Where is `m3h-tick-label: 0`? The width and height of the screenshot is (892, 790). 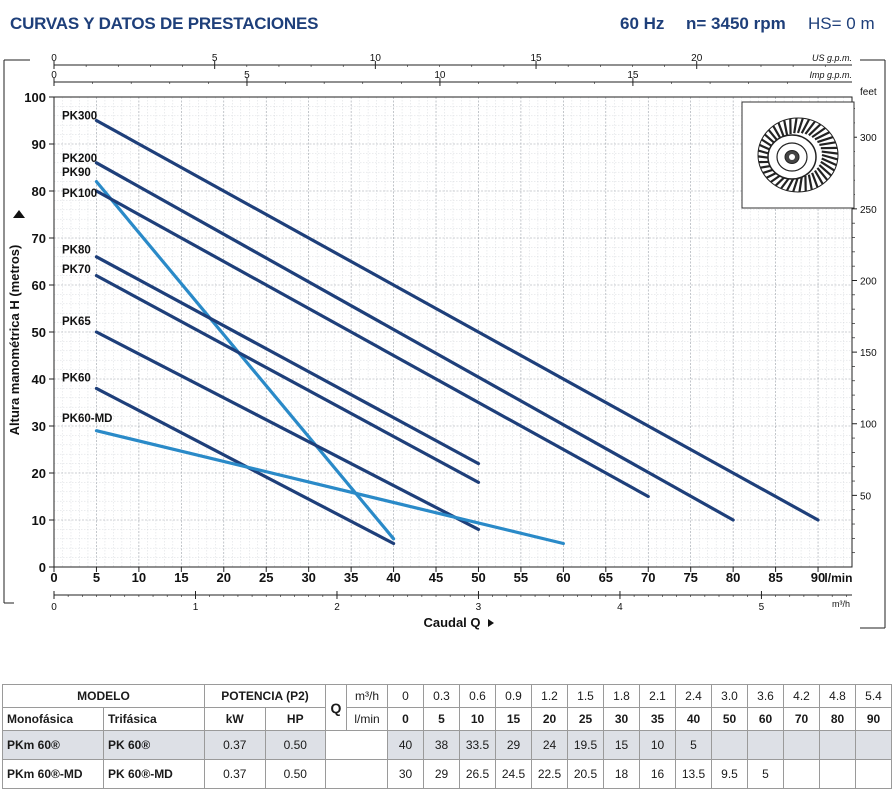 m3h-tick-label: 0 is located at coordinates (54, 607).